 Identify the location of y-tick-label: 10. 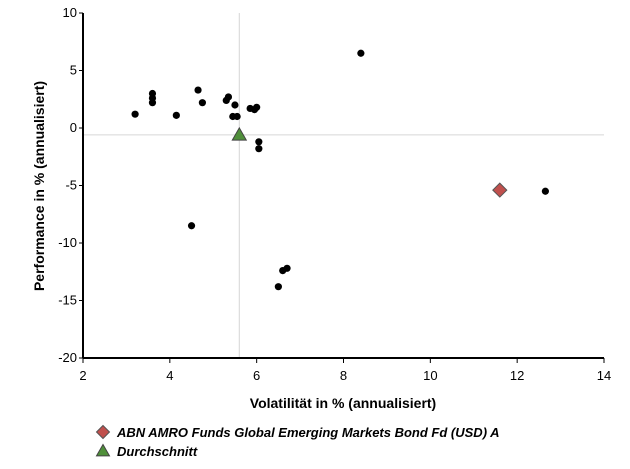
(70, 12).